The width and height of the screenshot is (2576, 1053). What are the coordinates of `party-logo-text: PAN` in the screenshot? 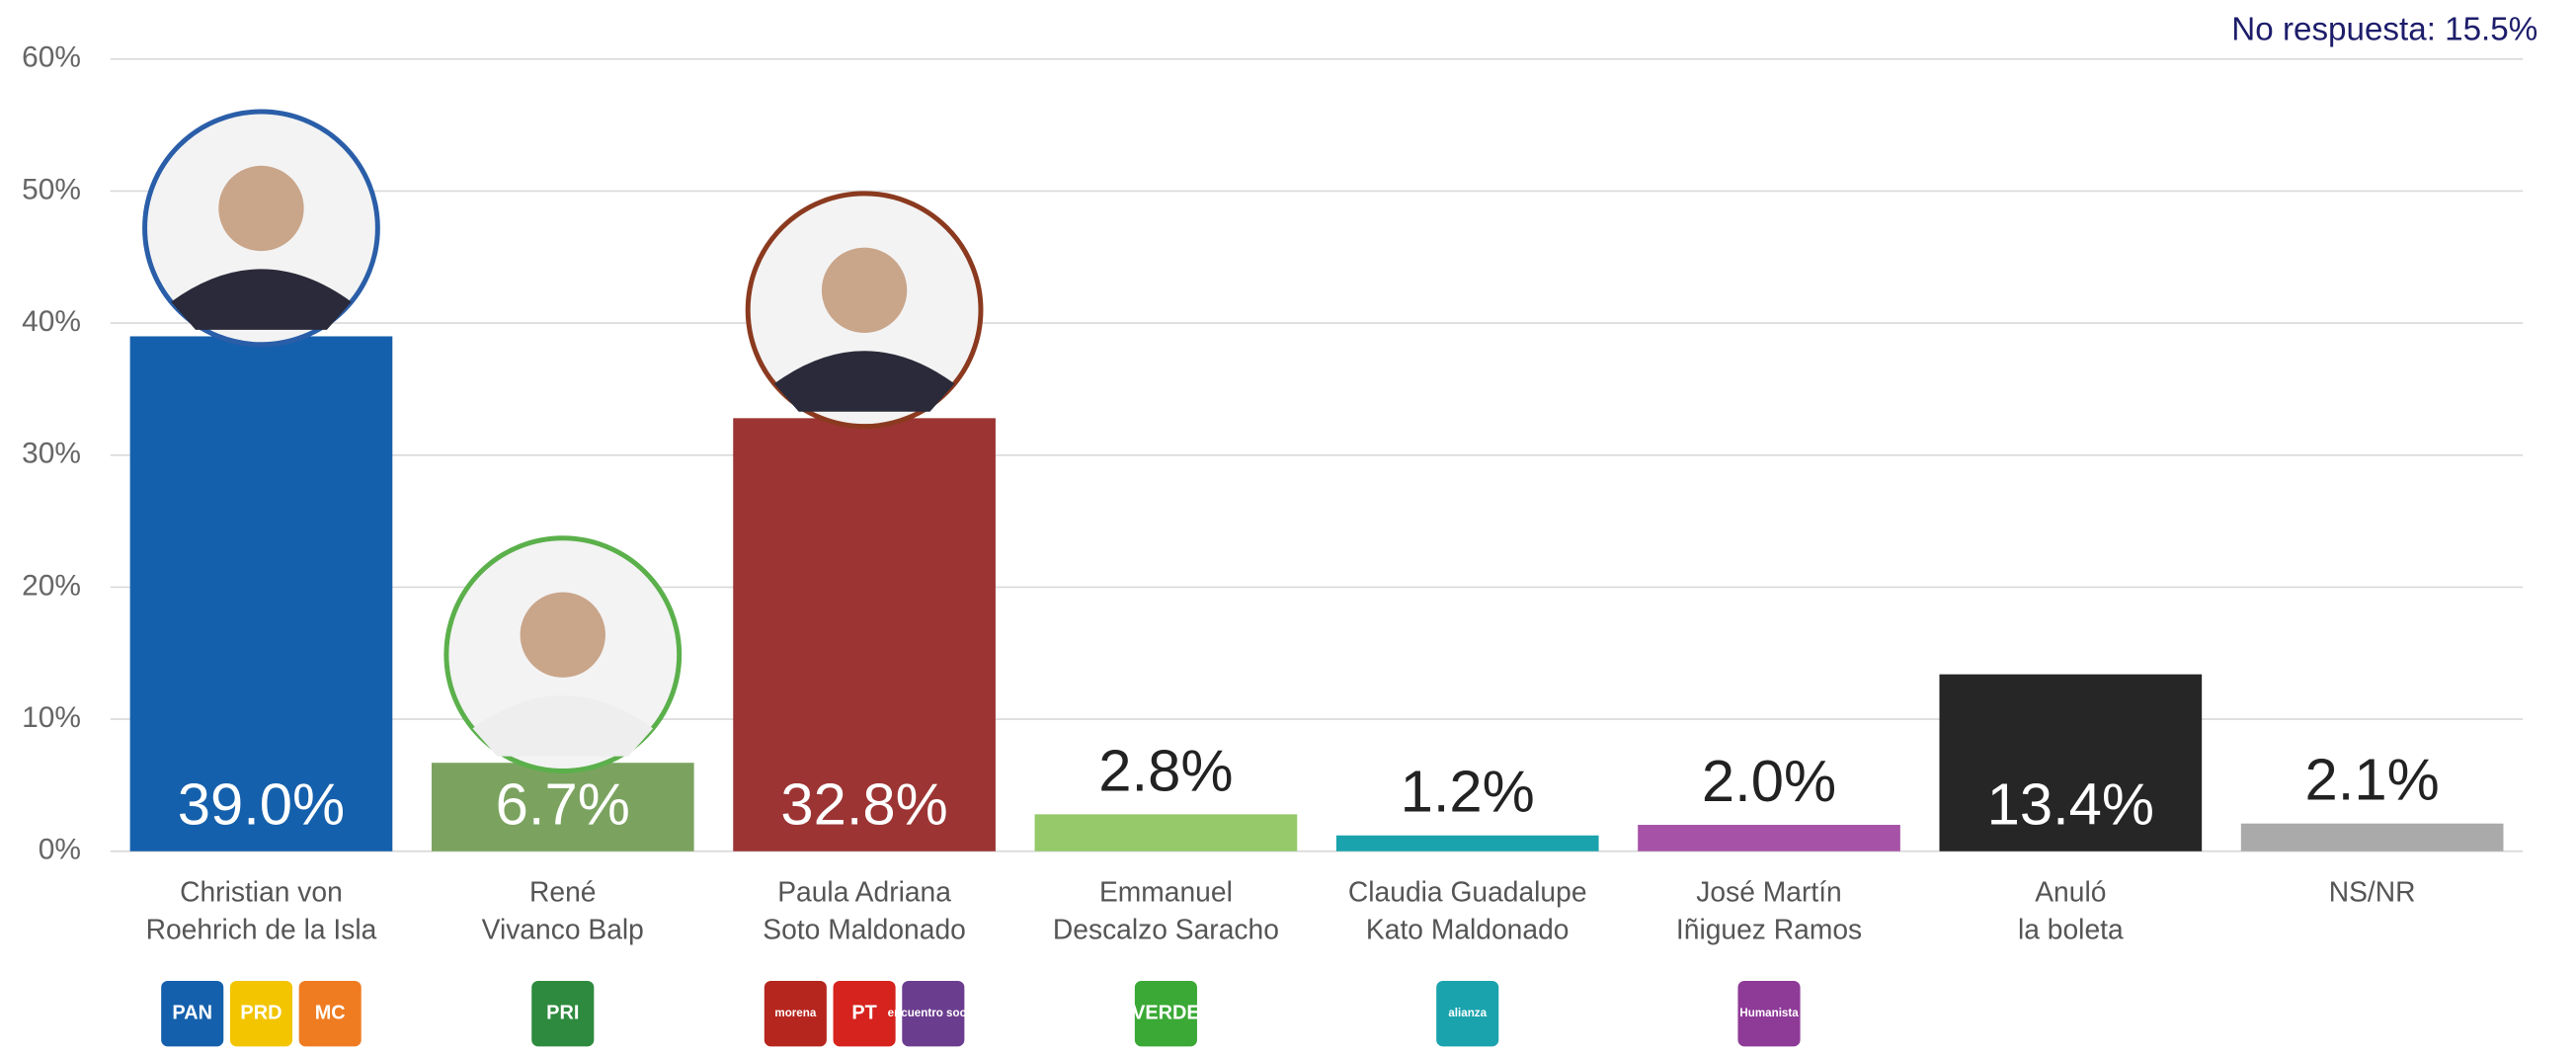 It's located at (192, 1012).